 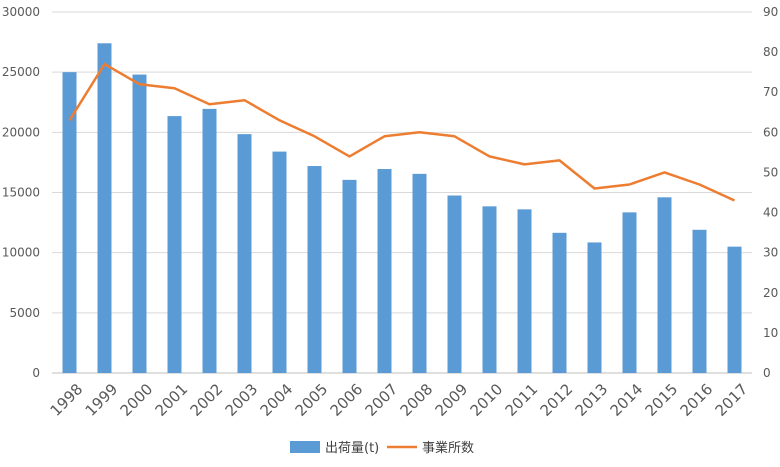 What do you see at coordinates (172, 400) in the screenshot?
I see `x-axis-tick-label: 2001` at bounding box center [172, 400].